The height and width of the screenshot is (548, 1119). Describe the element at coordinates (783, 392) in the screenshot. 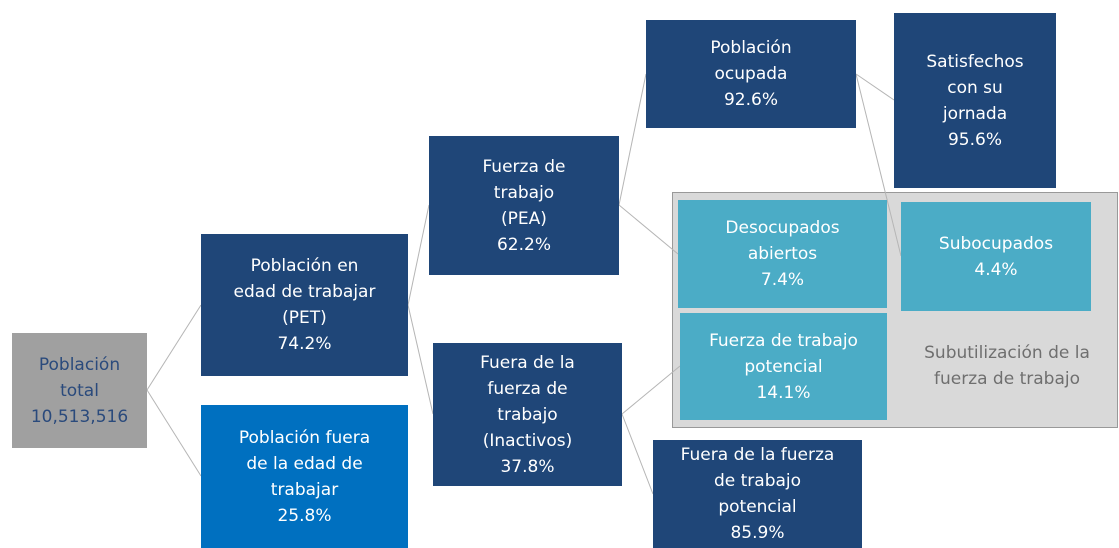

I see `node-value: 14.1%` at that location.